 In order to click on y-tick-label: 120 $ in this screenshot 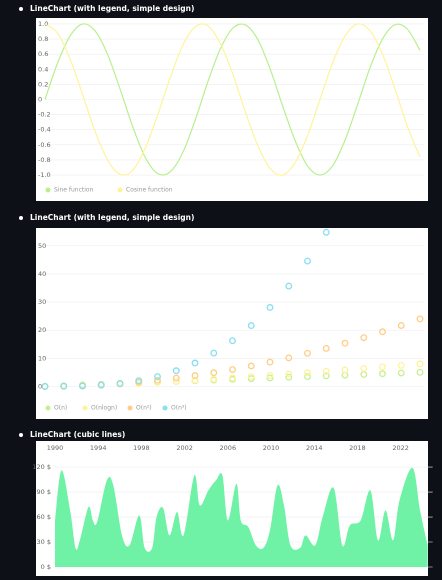, I will do `click(41, 467)`.